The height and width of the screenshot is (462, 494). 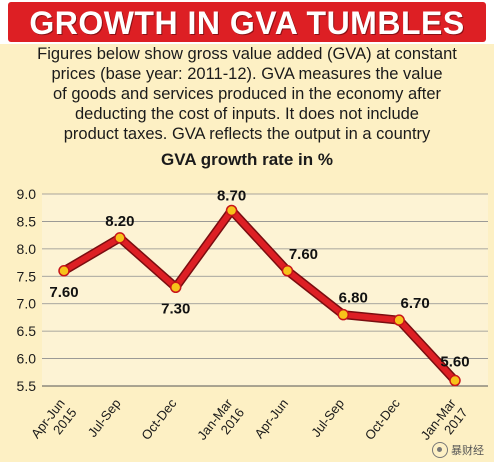 I want to click on headline-banner: GROWTH IN GVA TUMBLES, so click(x=247, y=22).